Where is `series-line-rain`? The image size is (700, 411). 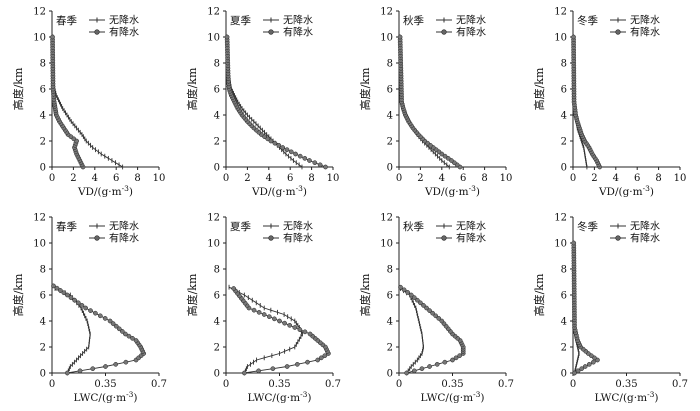 series-line-rain is located at coordinates (99, 329).